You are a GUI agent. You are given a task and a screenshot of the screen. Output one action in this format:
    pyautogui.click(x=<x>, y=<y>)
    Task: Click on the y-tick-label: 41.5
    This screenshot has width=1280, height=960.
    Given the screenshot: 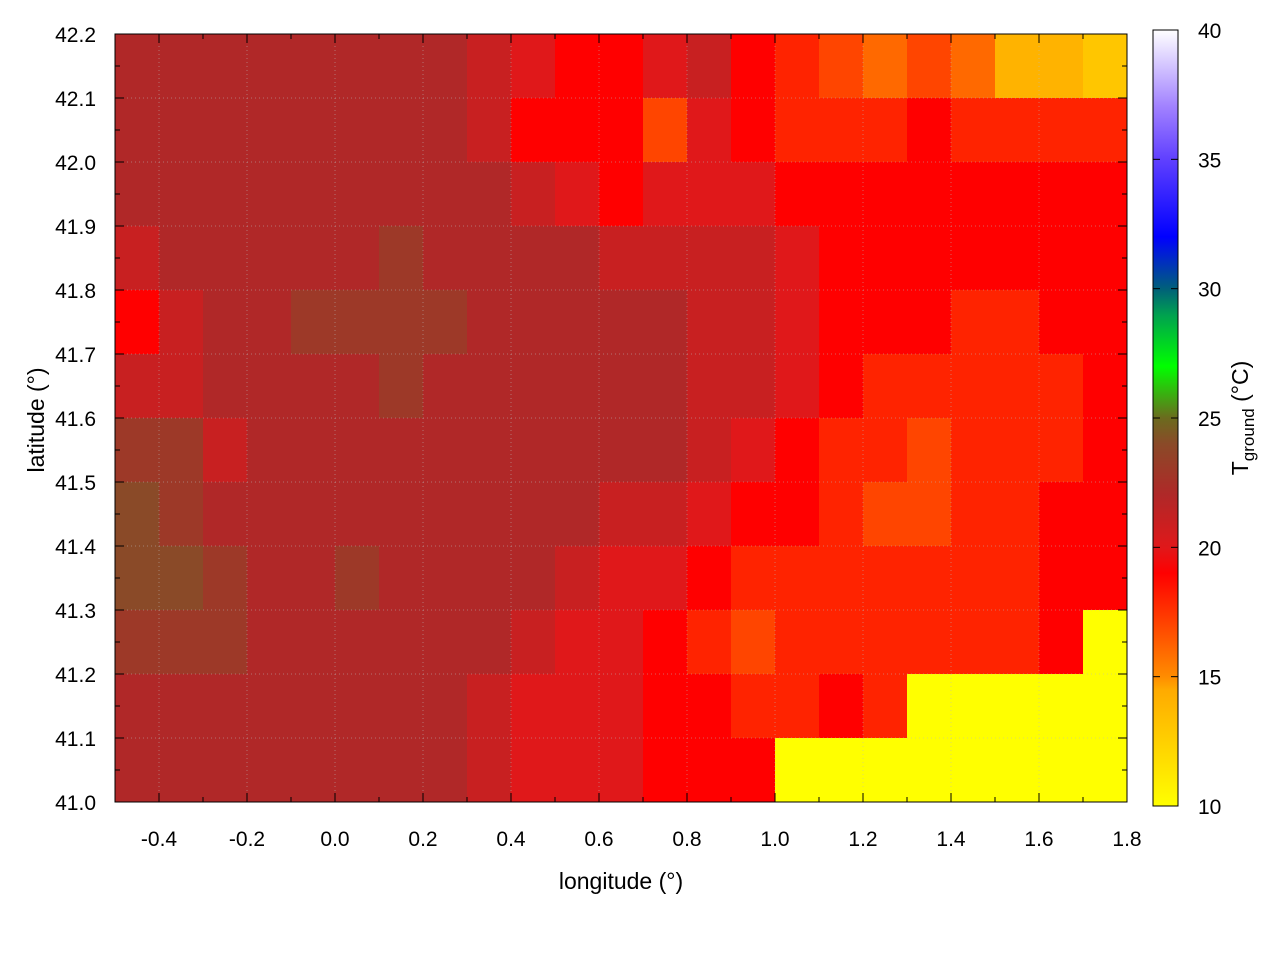 What is the action you would take?
    pyautogui.click(x=75, y=483)
    